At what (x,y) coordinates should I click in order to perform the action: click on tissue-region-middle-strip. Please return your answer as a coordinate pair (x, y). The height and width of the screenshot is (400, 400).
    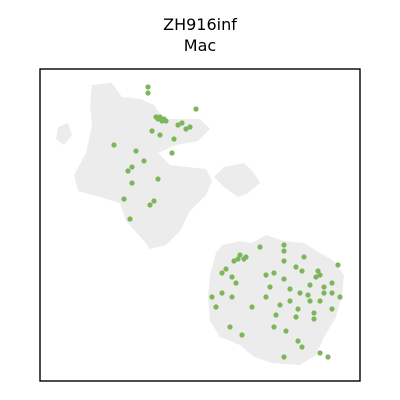
    Looking at the image, I should click on (237, 180).